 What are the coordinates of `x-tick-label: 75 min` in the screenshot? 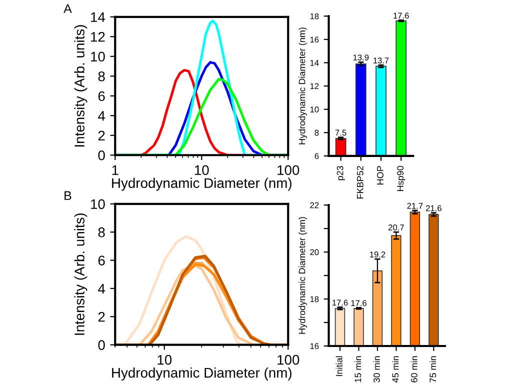 It's located at (432, 369).